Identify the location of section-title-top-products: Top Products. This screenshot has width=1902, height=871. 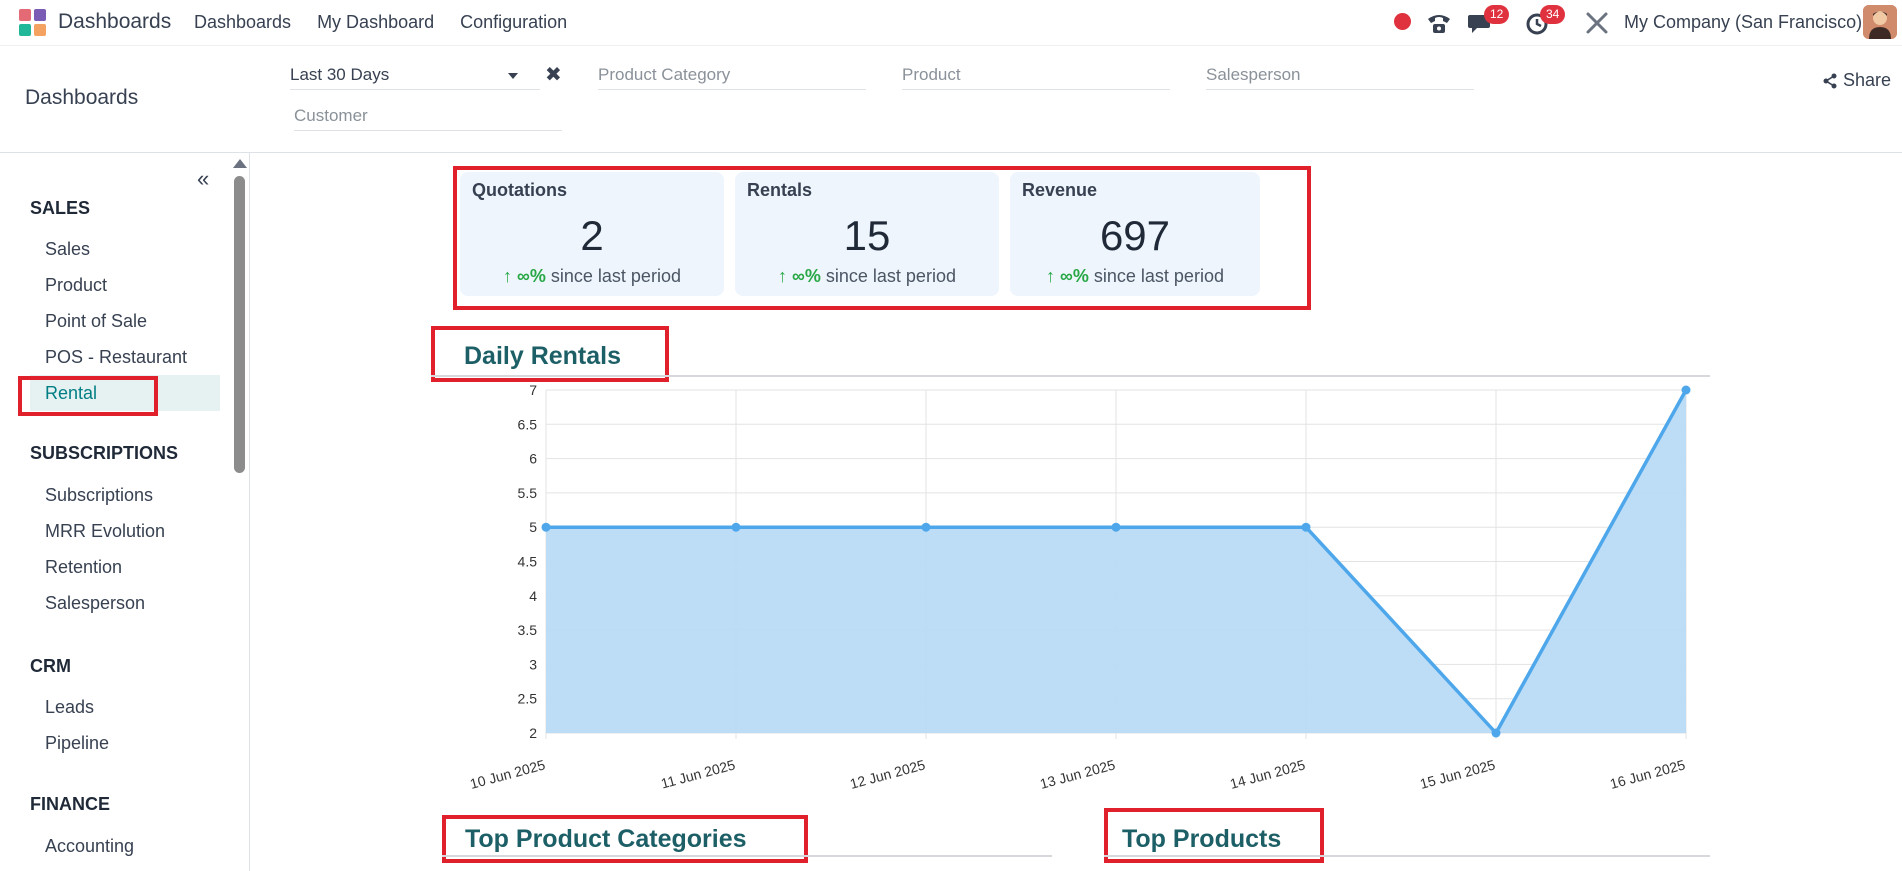
(1202, 839).